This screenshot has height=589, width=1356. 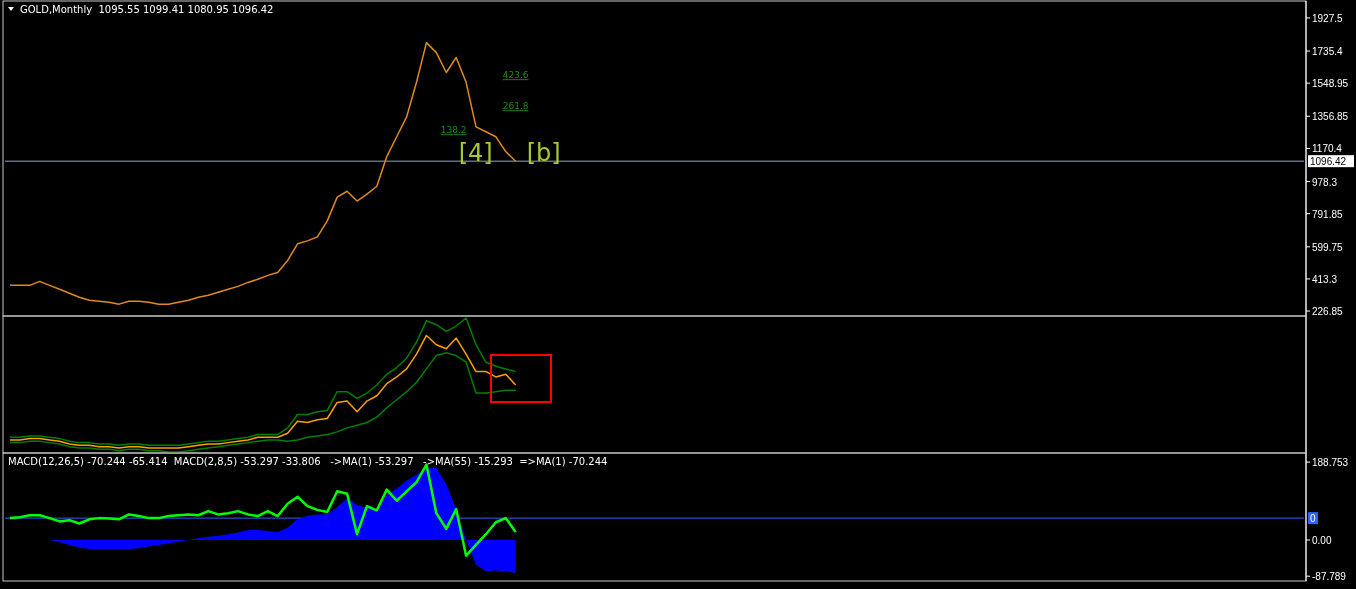 I want to click on annotation: [4], so click(x=475, y=153).